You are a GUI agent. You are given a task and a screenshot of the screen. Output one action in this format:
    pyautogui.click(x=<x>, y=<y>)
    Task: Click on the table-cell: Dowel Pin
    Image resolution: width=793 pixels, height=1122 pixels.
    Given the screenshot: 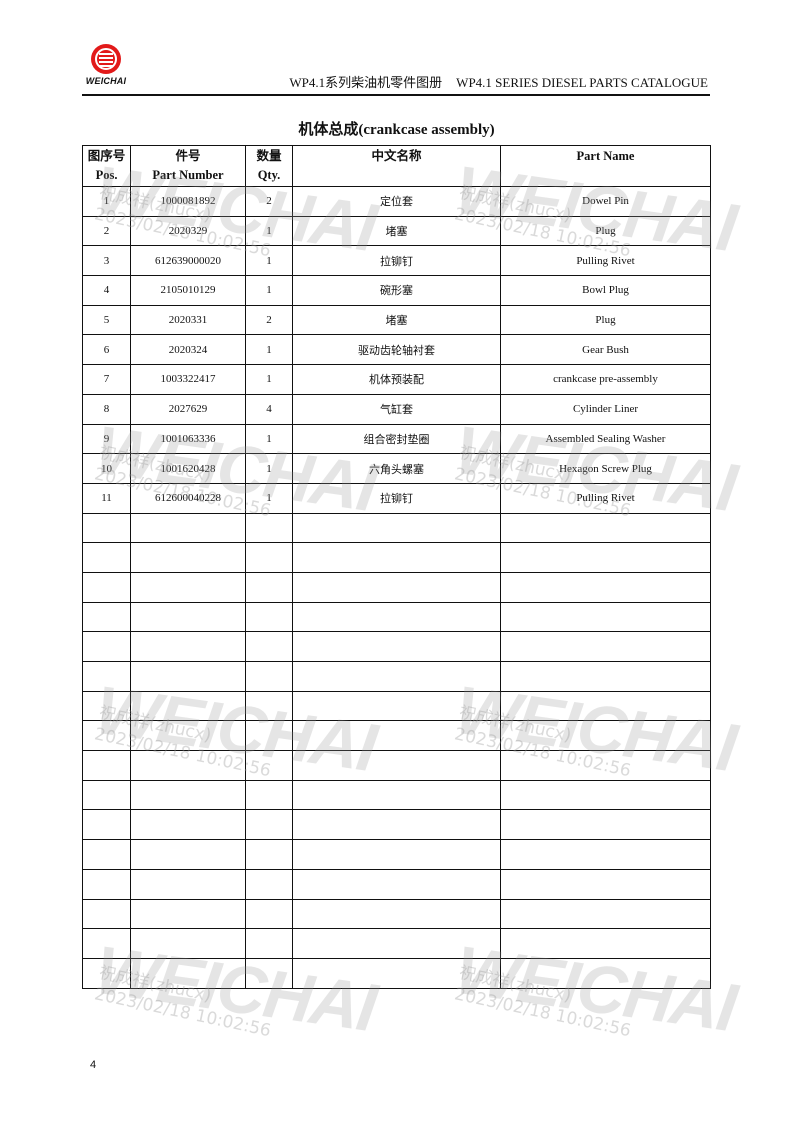 What is the action you would take?
    pyautogui.click(x=605, y=201)
    